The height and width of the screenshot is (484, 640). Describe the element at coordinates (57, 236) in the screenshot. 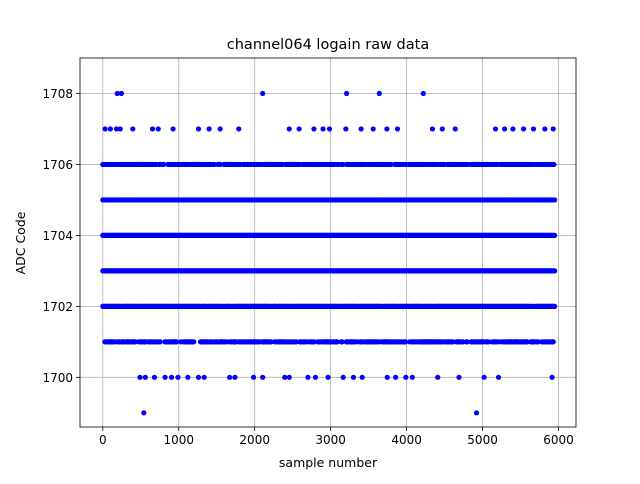

I see `y-tick-label: 1704` at that location.